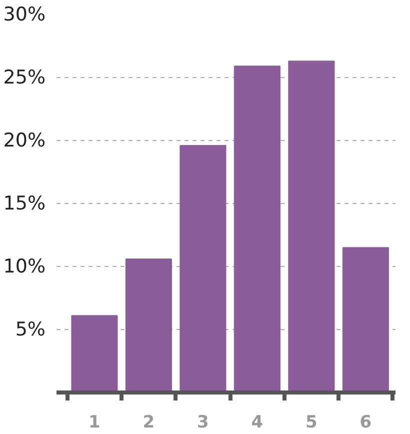 The image size is (410, 434). I want to click on x-tick-label: 4, so click(257, 422).